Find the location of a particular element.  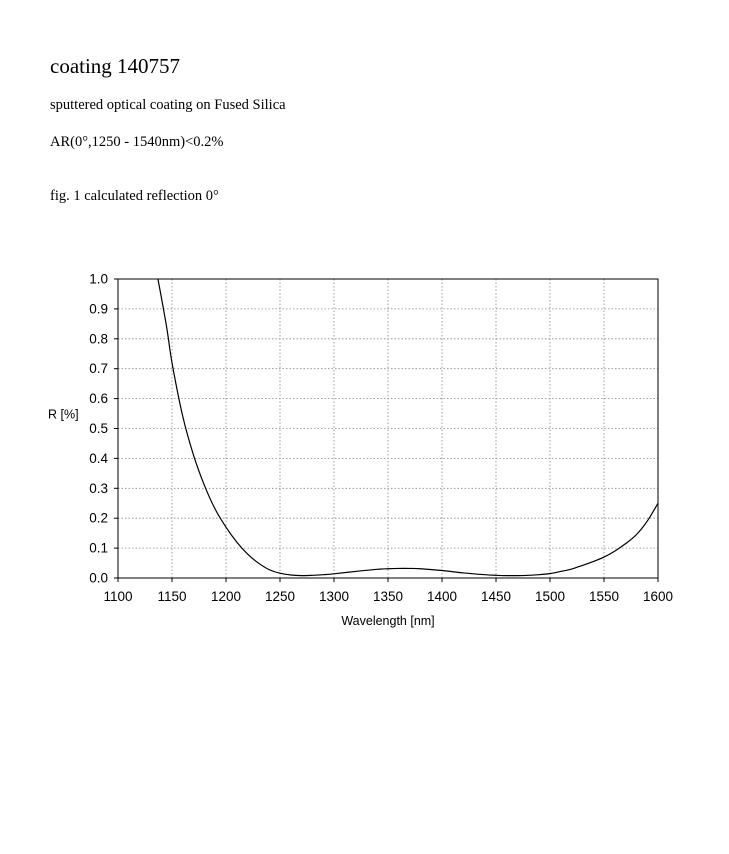

coating-spec: AR(0°,1250 - 1540nm)<0.2% is located at coordinates (137, 142).